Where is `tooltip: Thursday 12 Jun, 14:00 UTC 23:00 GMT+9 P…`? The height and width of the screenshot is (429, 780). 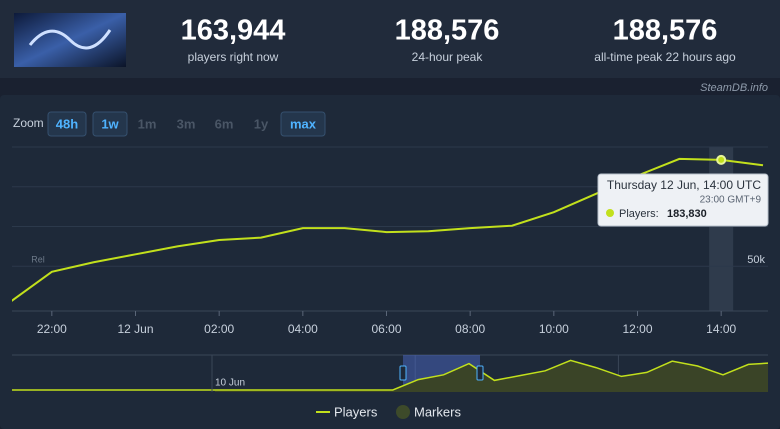
tooltip: Thursday 12 Jun, 14:00 UTC 23:00 GMT+9 P… is located at coordinates (683, 200).